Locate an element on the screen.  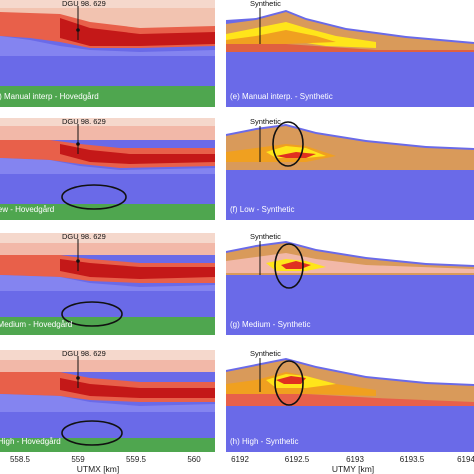
panel-label: (d) High - Hovedgård is located at coordinates (30, 441).